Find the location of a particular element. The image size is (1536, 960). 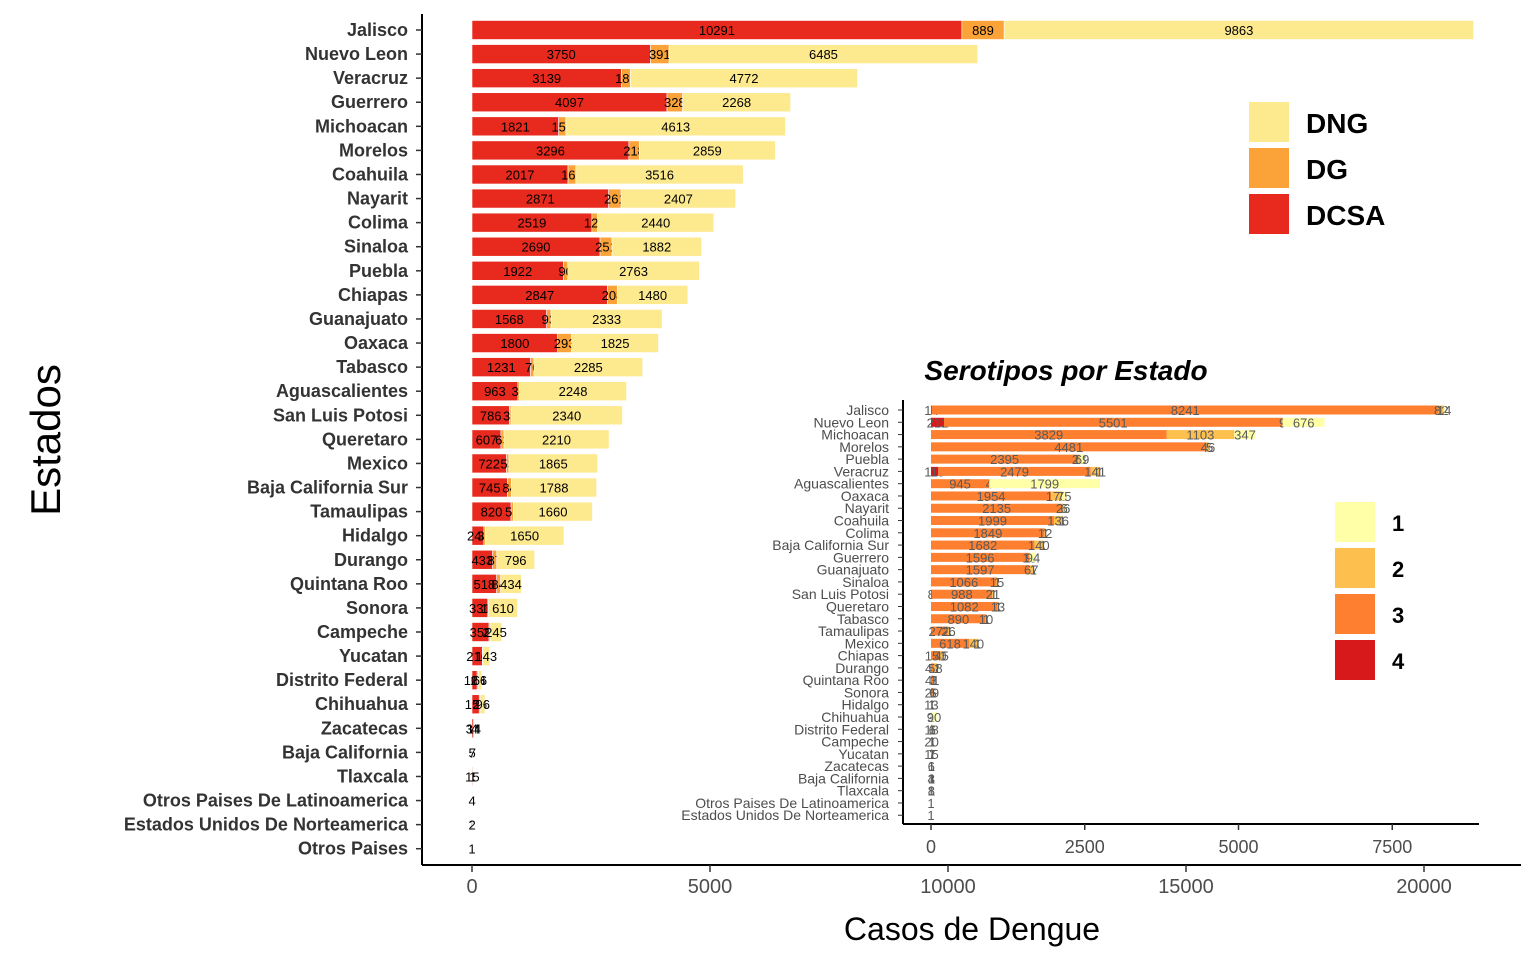

data-label-dcsa-otros-paises-de-latinoamerica: 4 is located at coordinates (471, 801).